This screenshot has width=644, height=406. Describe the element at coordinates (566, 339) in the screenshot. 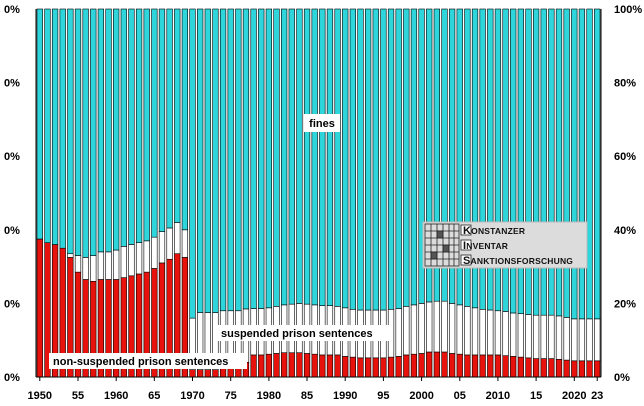

I see `bar-suspended-2019` at that location.